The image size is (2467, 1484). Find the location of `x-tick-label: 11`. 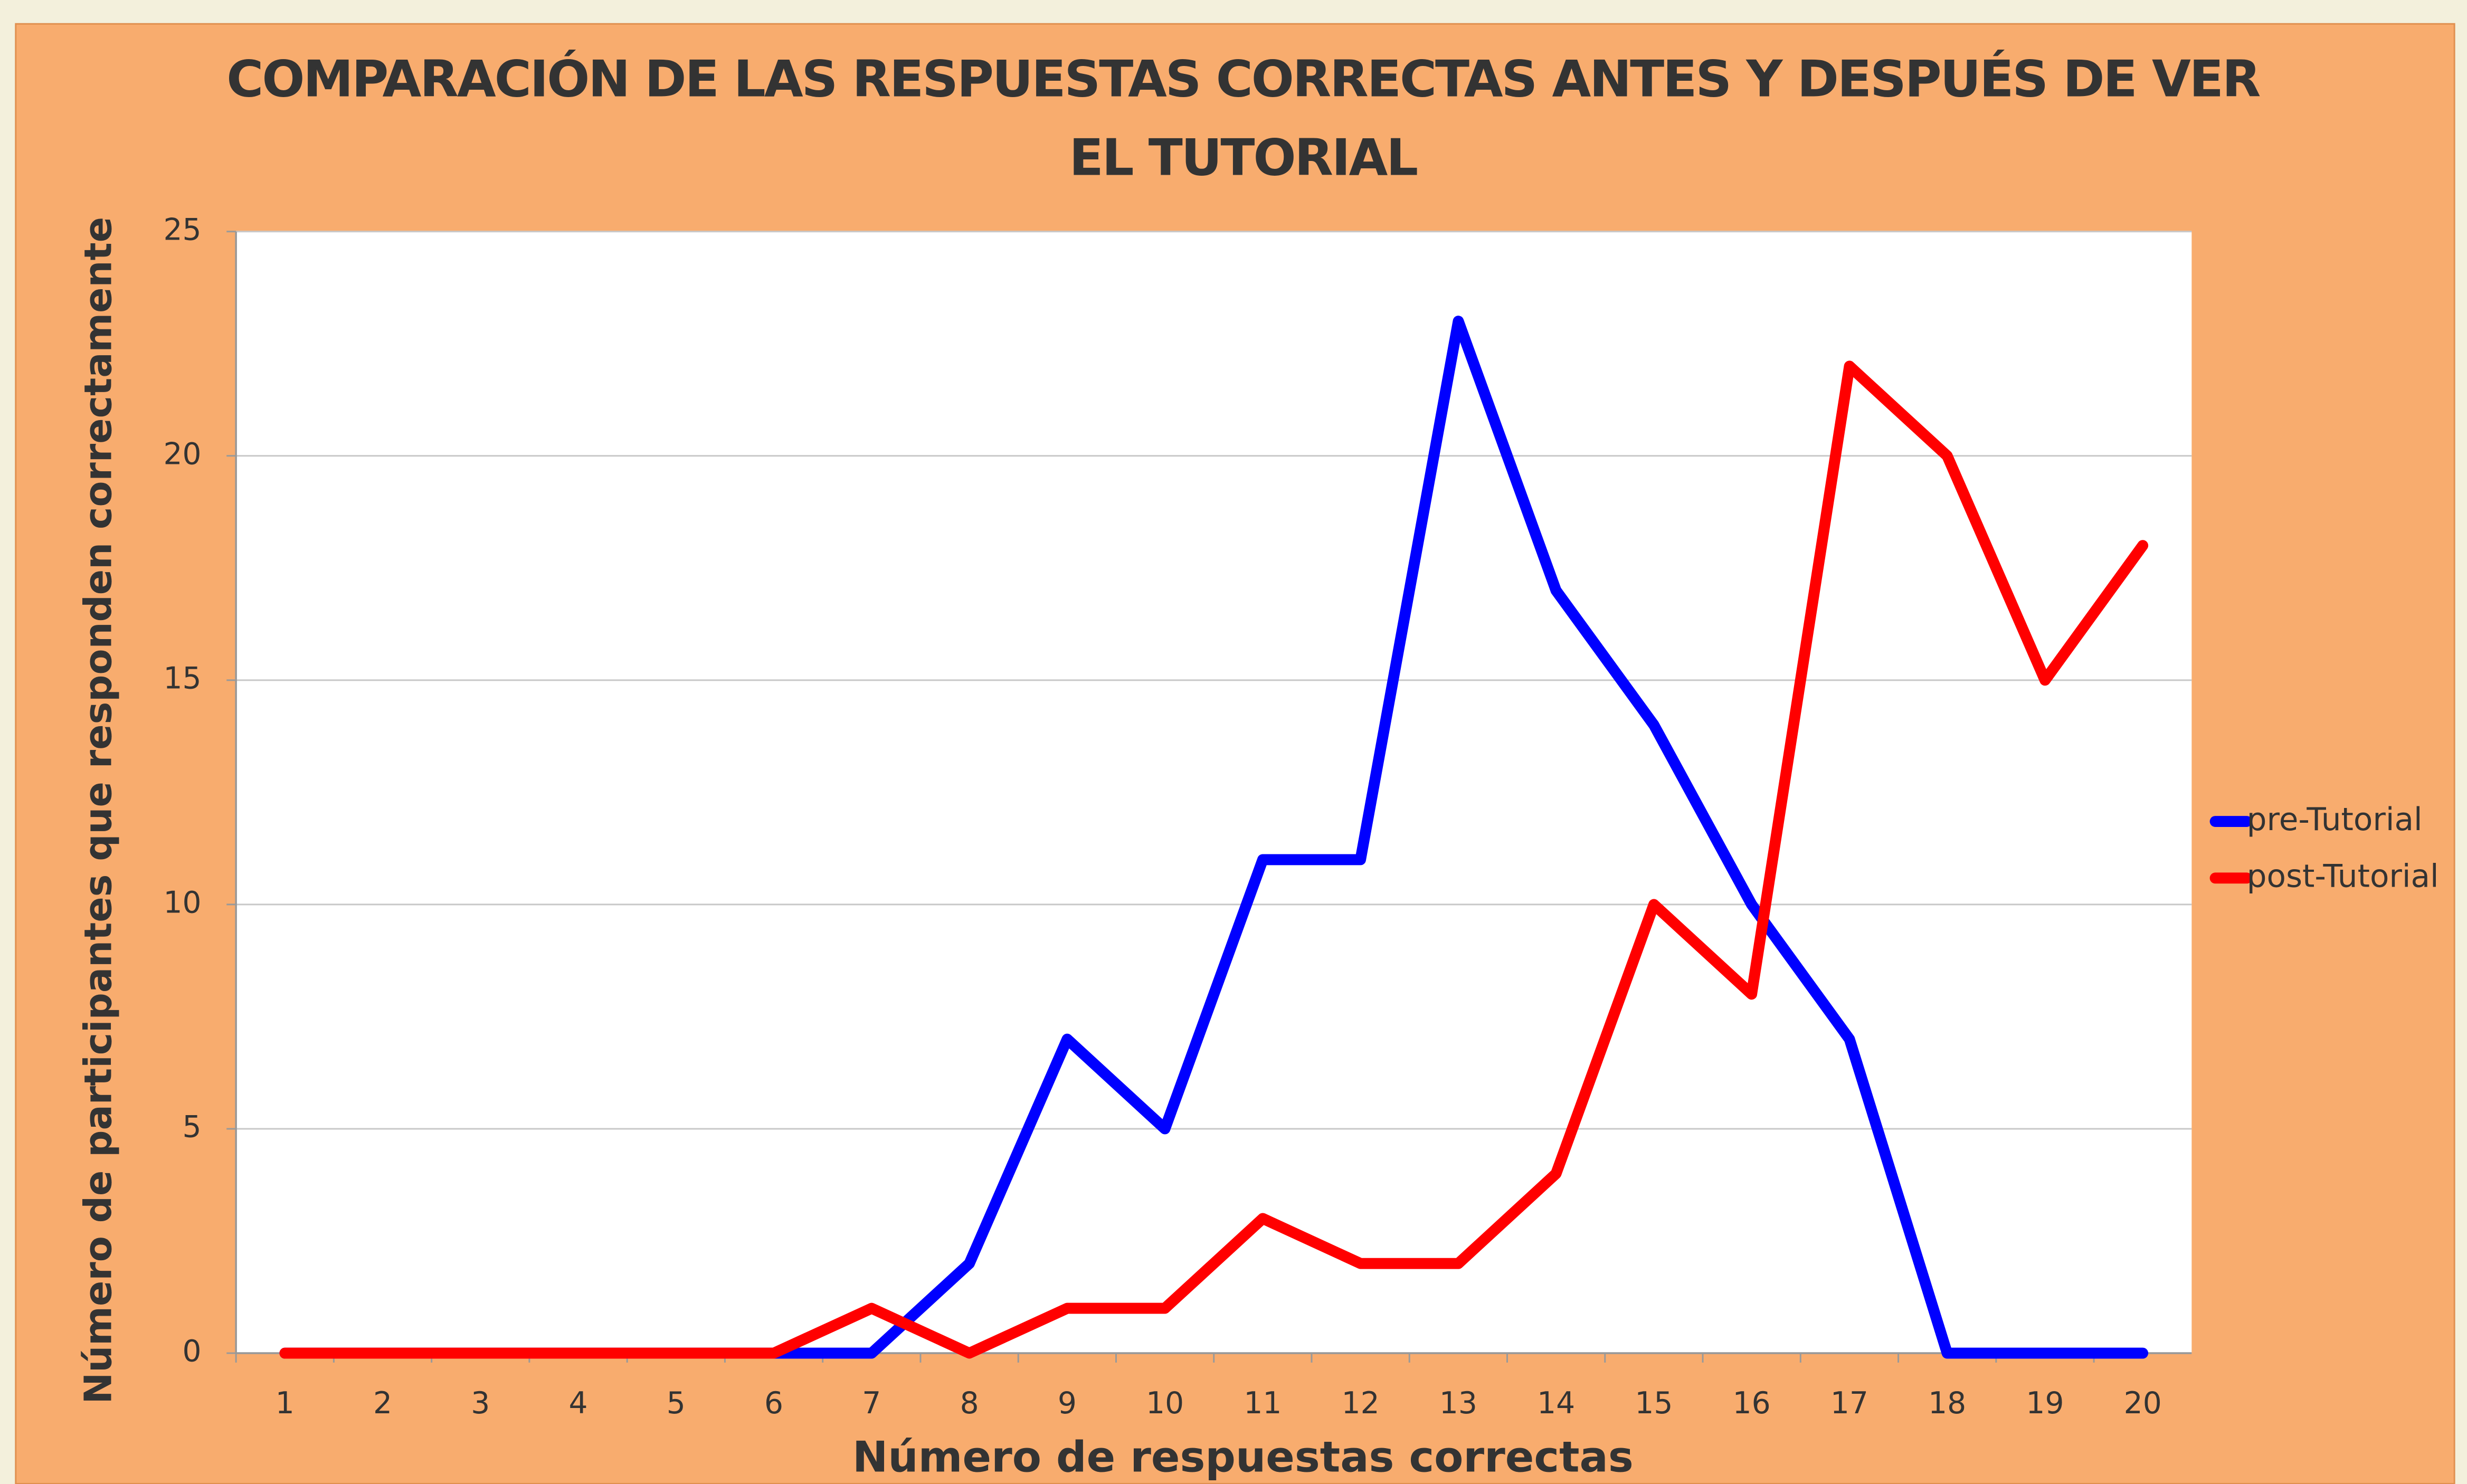

x-tick-label: 11 is located at coordinates (1263, 1404).